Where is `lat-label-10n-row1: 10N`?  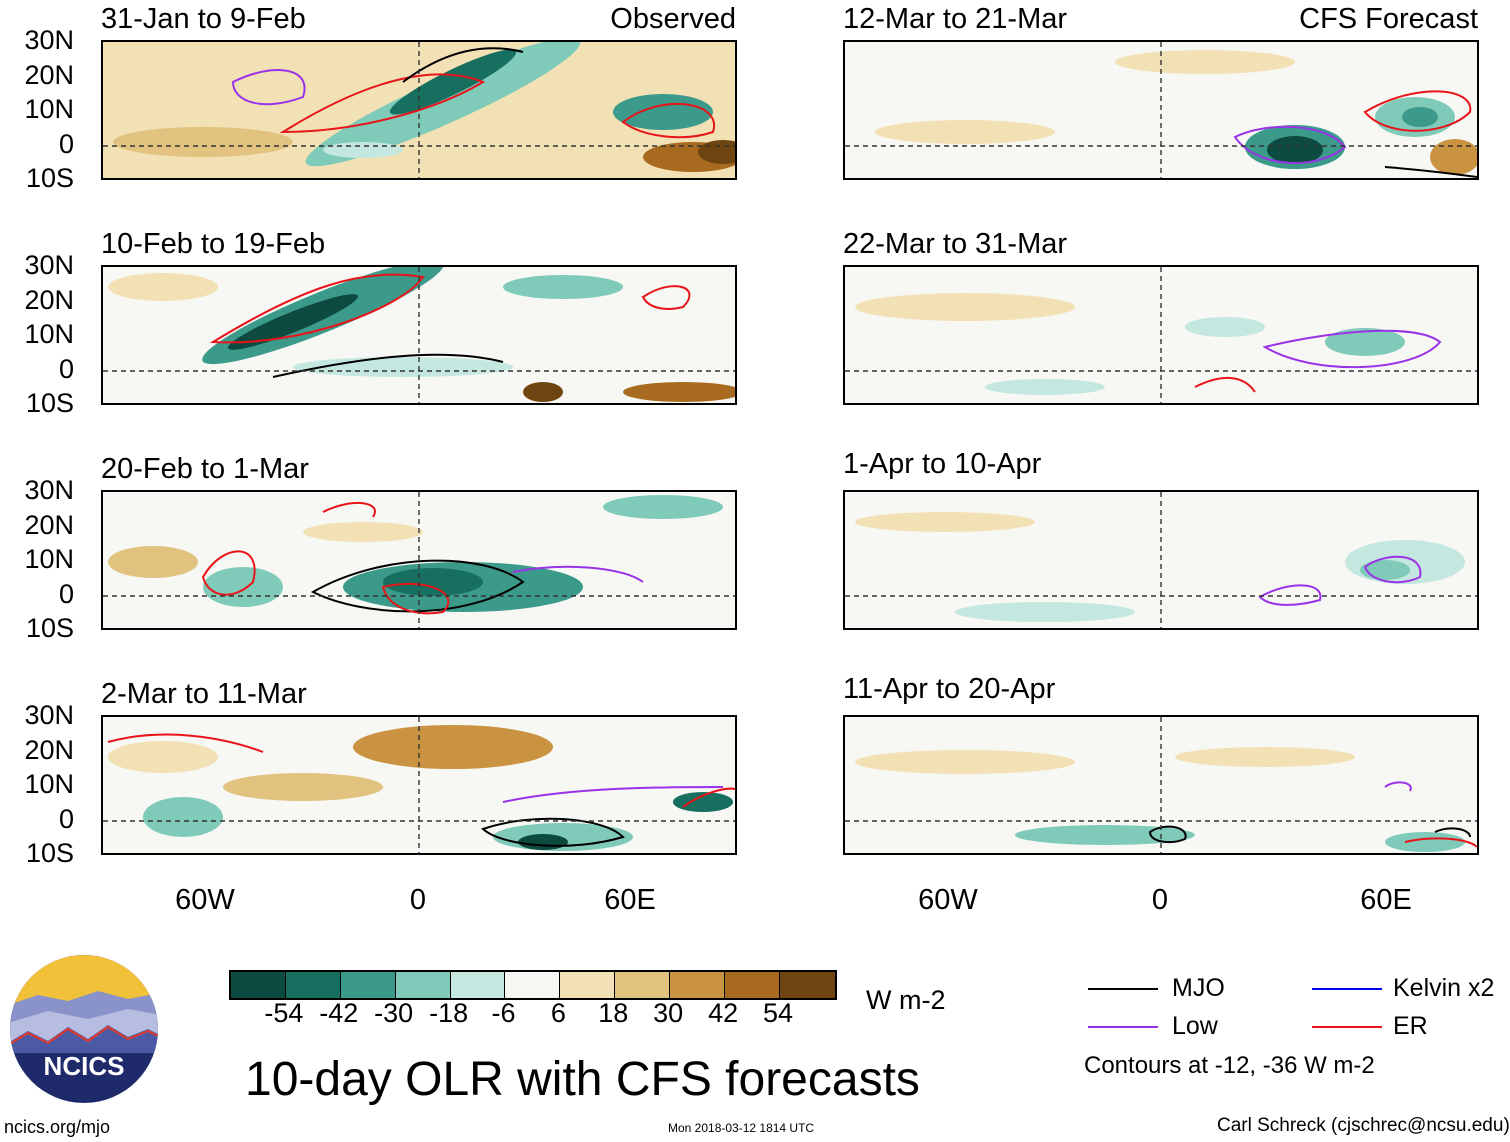 lat-label-10n-row1: 10N is located at coordinates (49, 109).